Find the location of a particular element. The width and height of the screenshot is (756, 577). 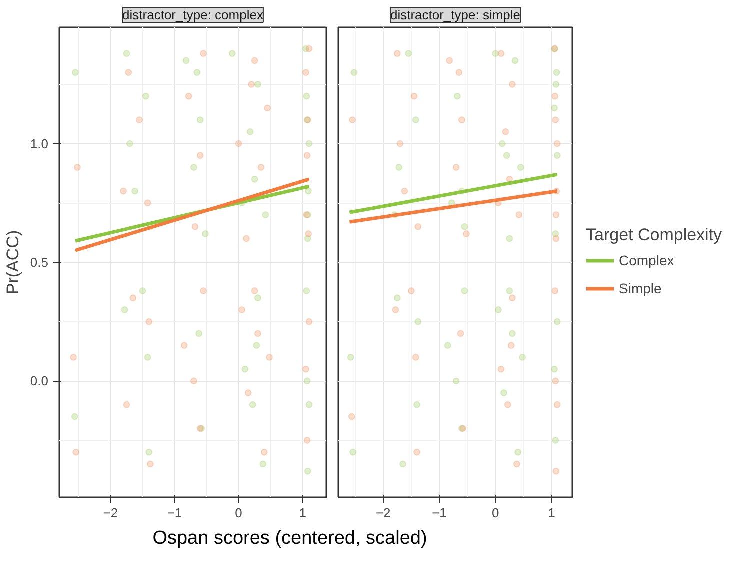

legend-title: Target Complexity is located at coordinates (654, 236).